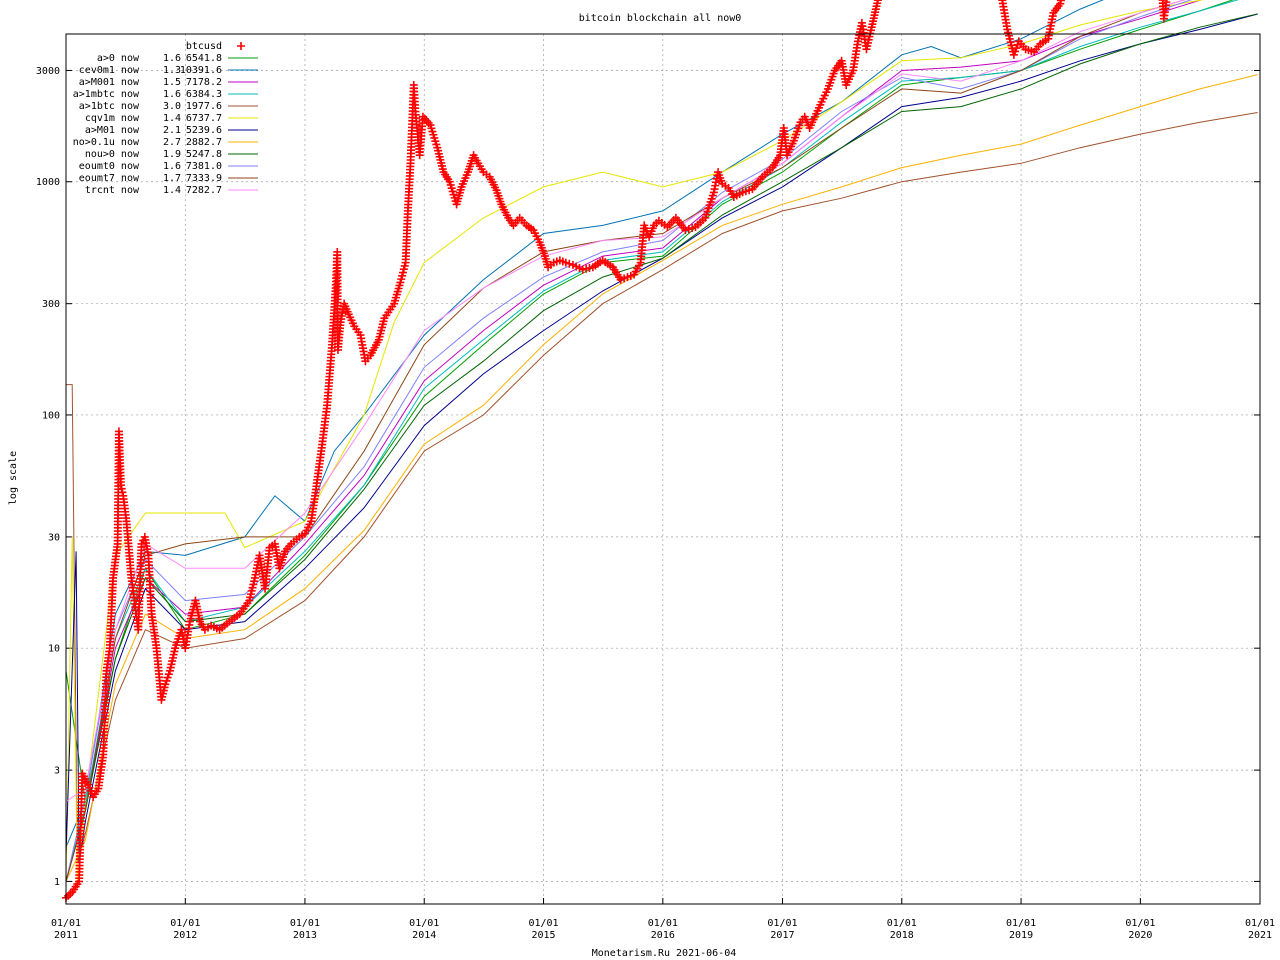  I want to click on y-tick-label: 100, so click(51, 415).